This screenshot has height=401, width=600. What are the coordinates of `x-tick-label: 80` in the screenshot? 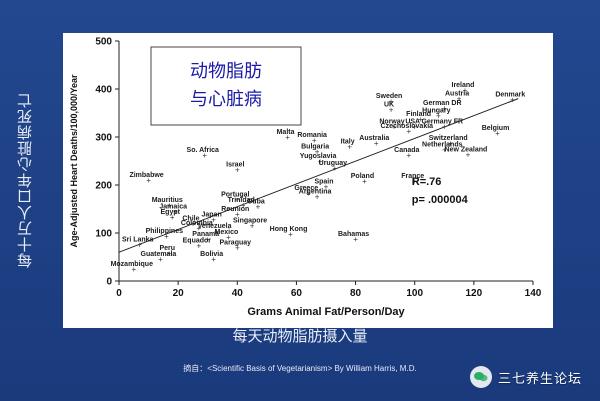 It's located at (356, 293).